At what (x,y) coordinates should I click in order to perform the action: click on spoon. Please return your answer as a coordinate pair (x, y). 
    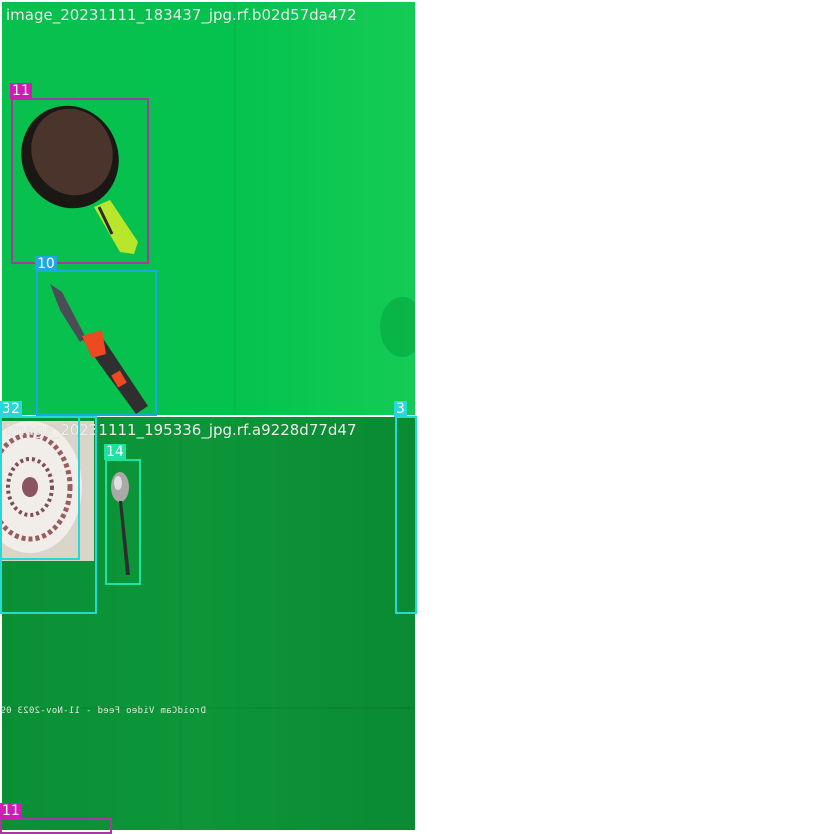
    Looking at the image, I should click on (120, 523).